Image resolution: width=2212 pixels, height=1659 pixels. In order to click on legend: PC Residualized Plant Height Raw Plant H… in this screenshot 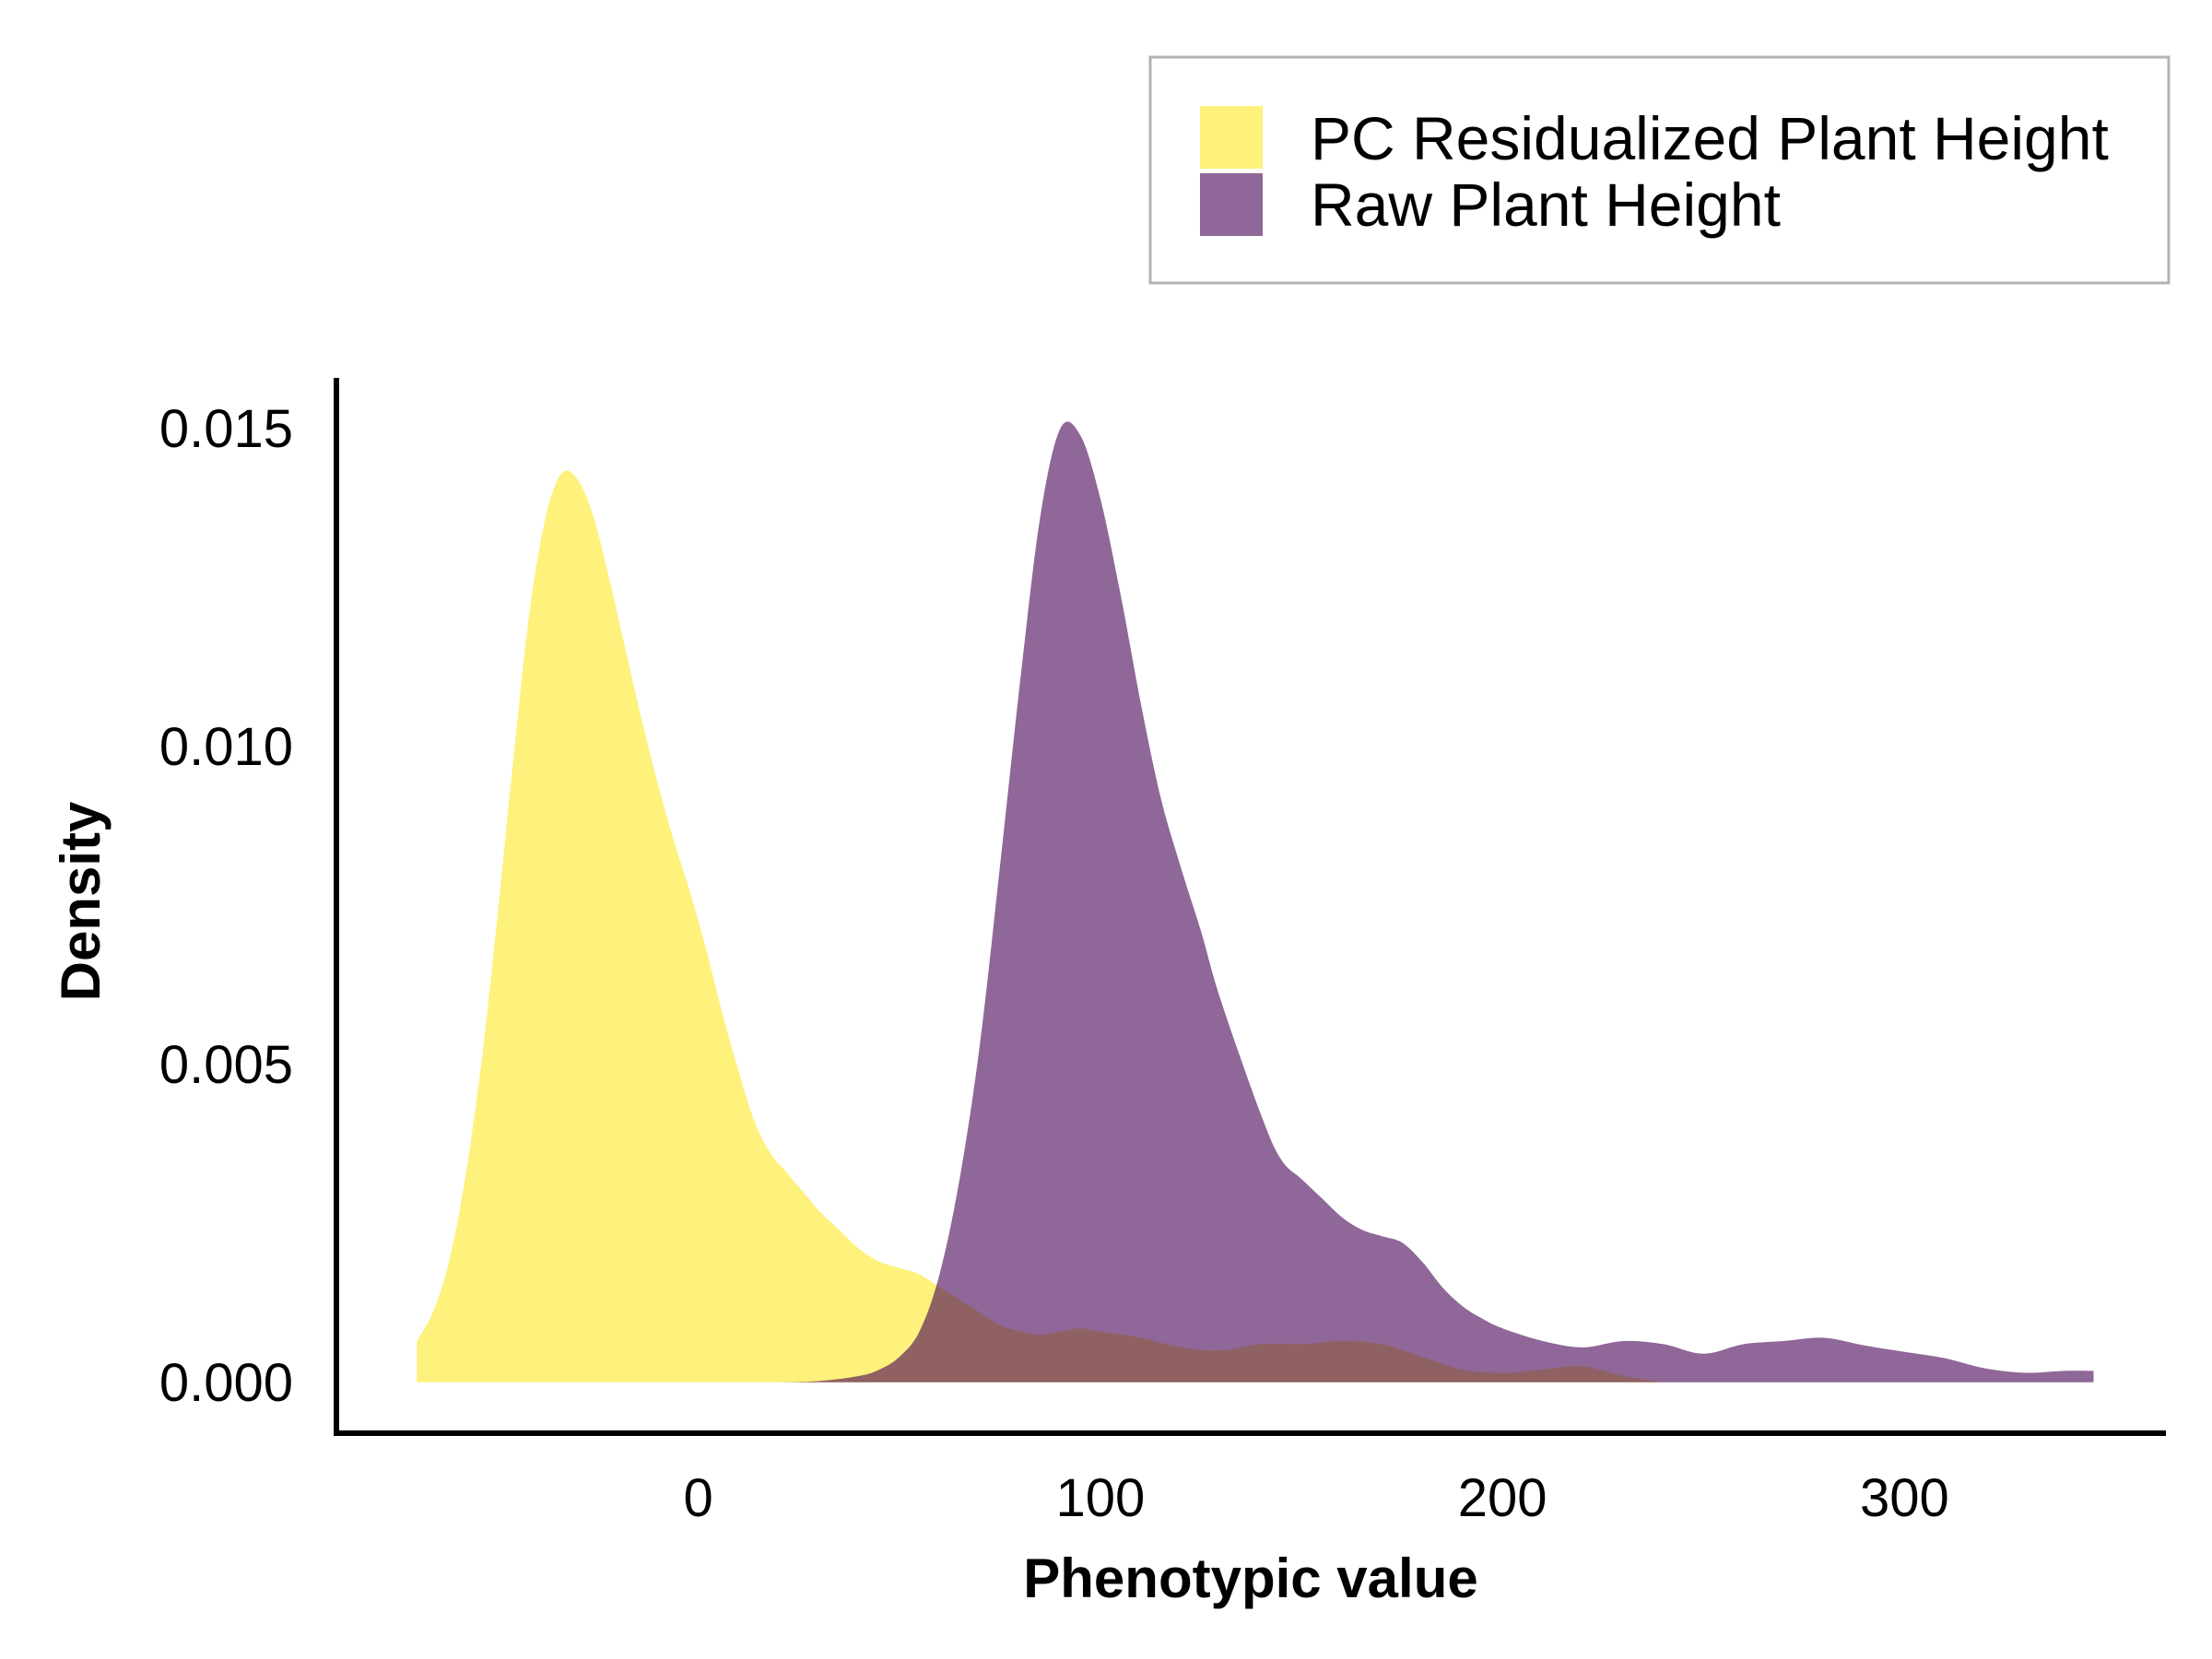, I will do `click(1659, 170)`.